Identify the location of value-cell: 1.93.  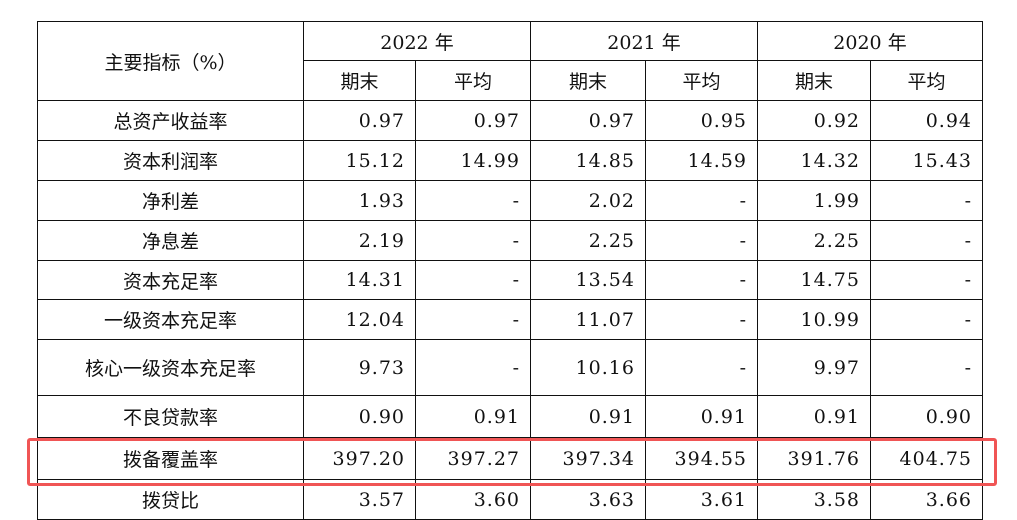
(359, 200).